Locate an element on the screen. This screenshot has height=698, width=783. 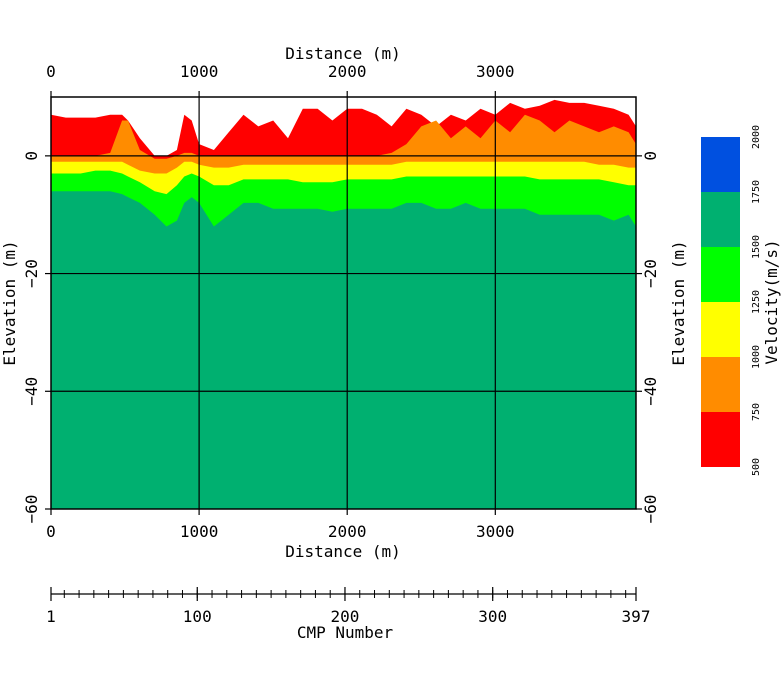
left-elevation-axis: 0 −20 −40 −60 is located at coordinates (36, 337).